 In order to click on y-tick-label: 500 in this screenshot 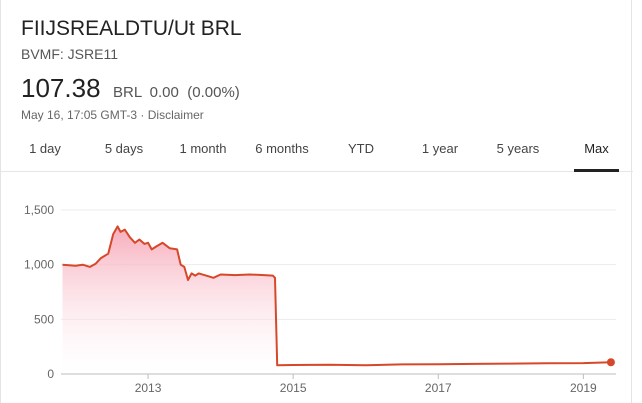, I will do `click(44, 319)`.